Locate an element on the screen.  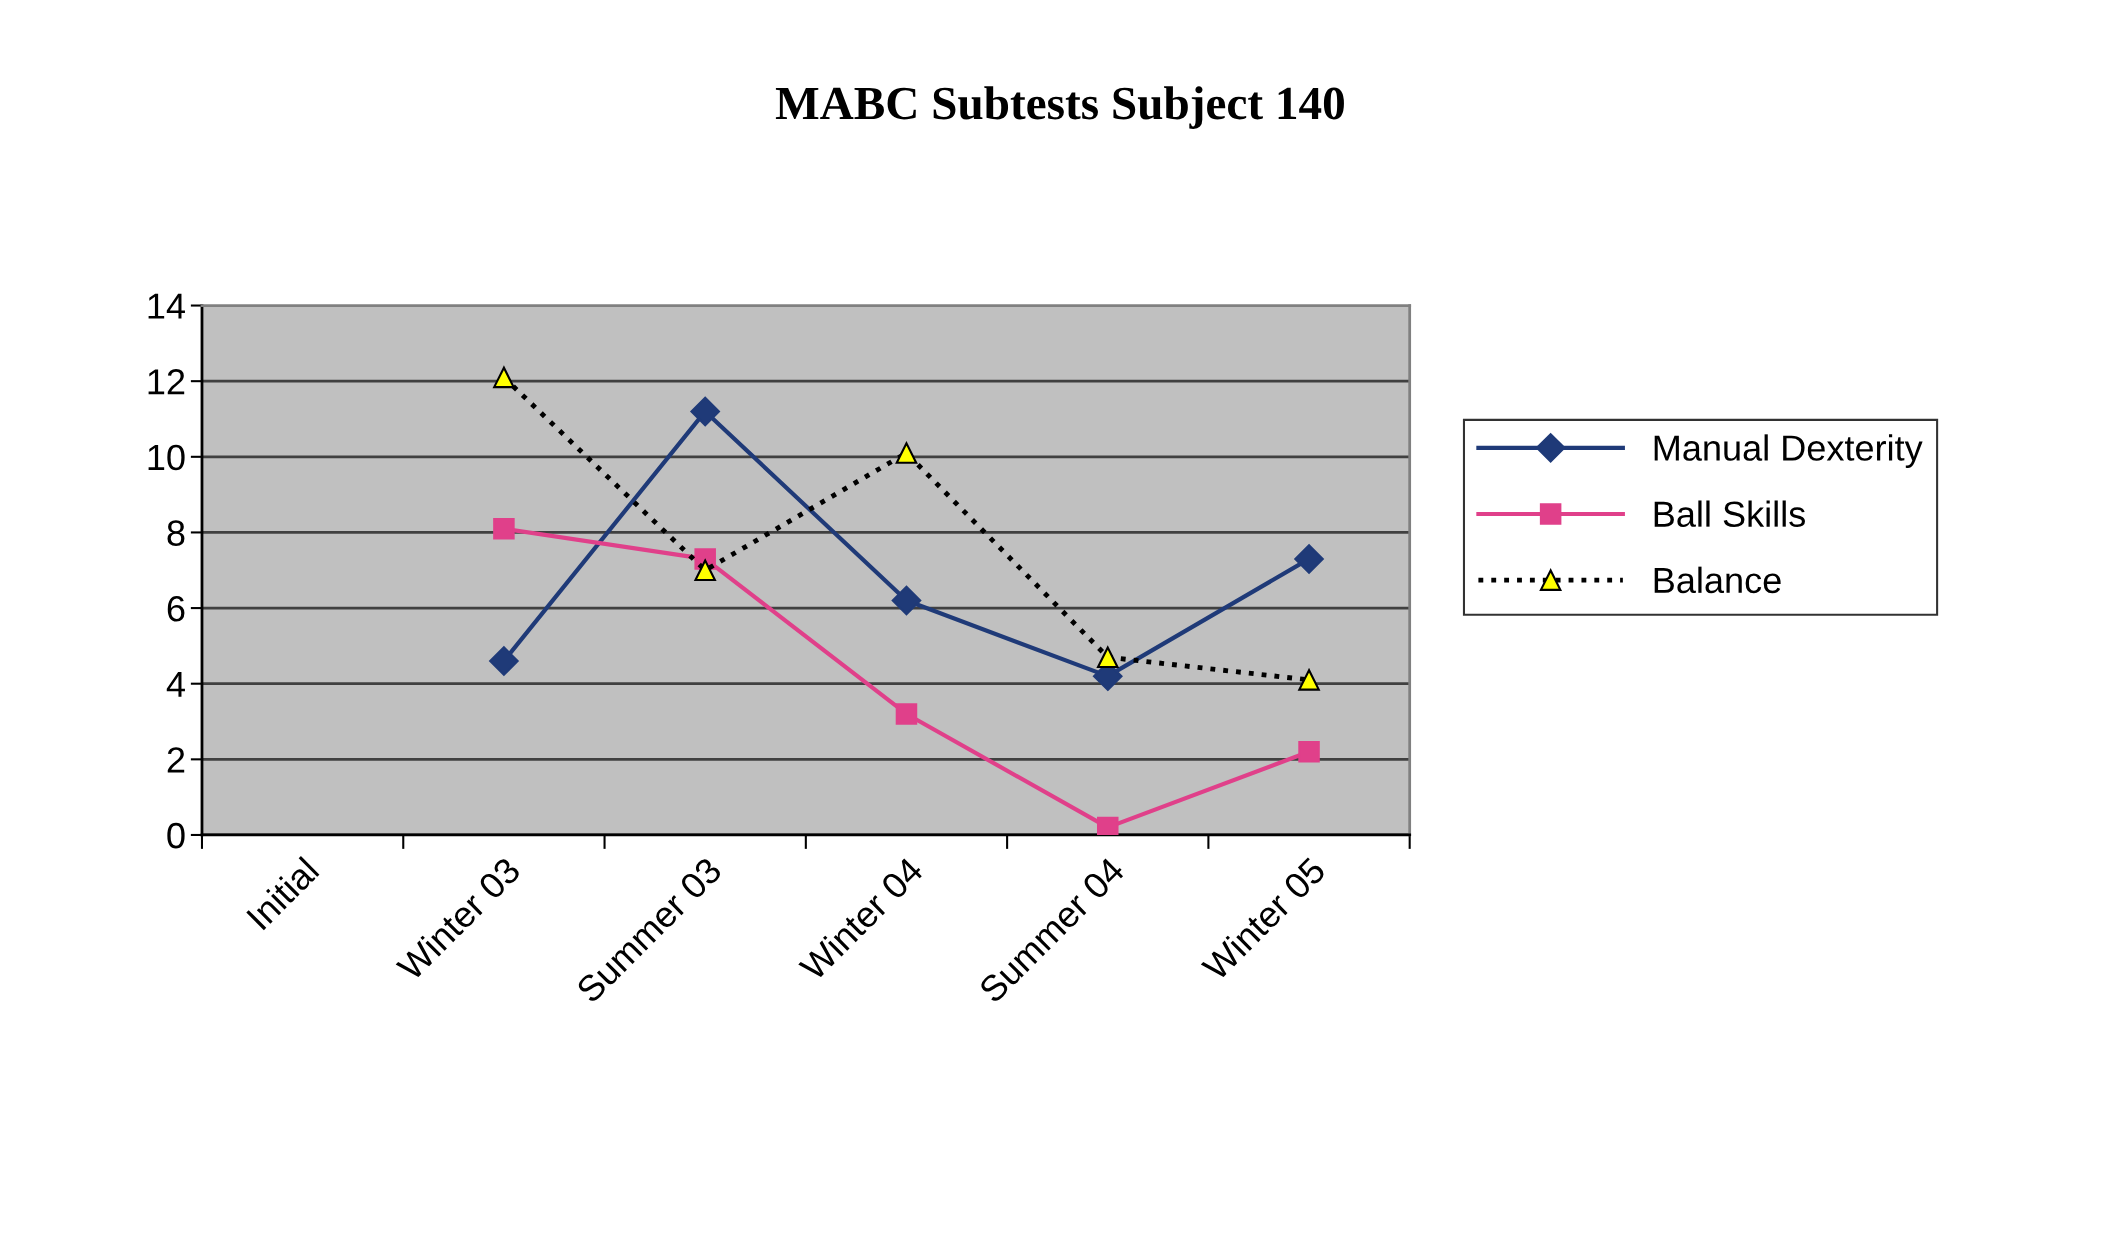
y-tick-label: 14 is located at coordinates (166, 306).